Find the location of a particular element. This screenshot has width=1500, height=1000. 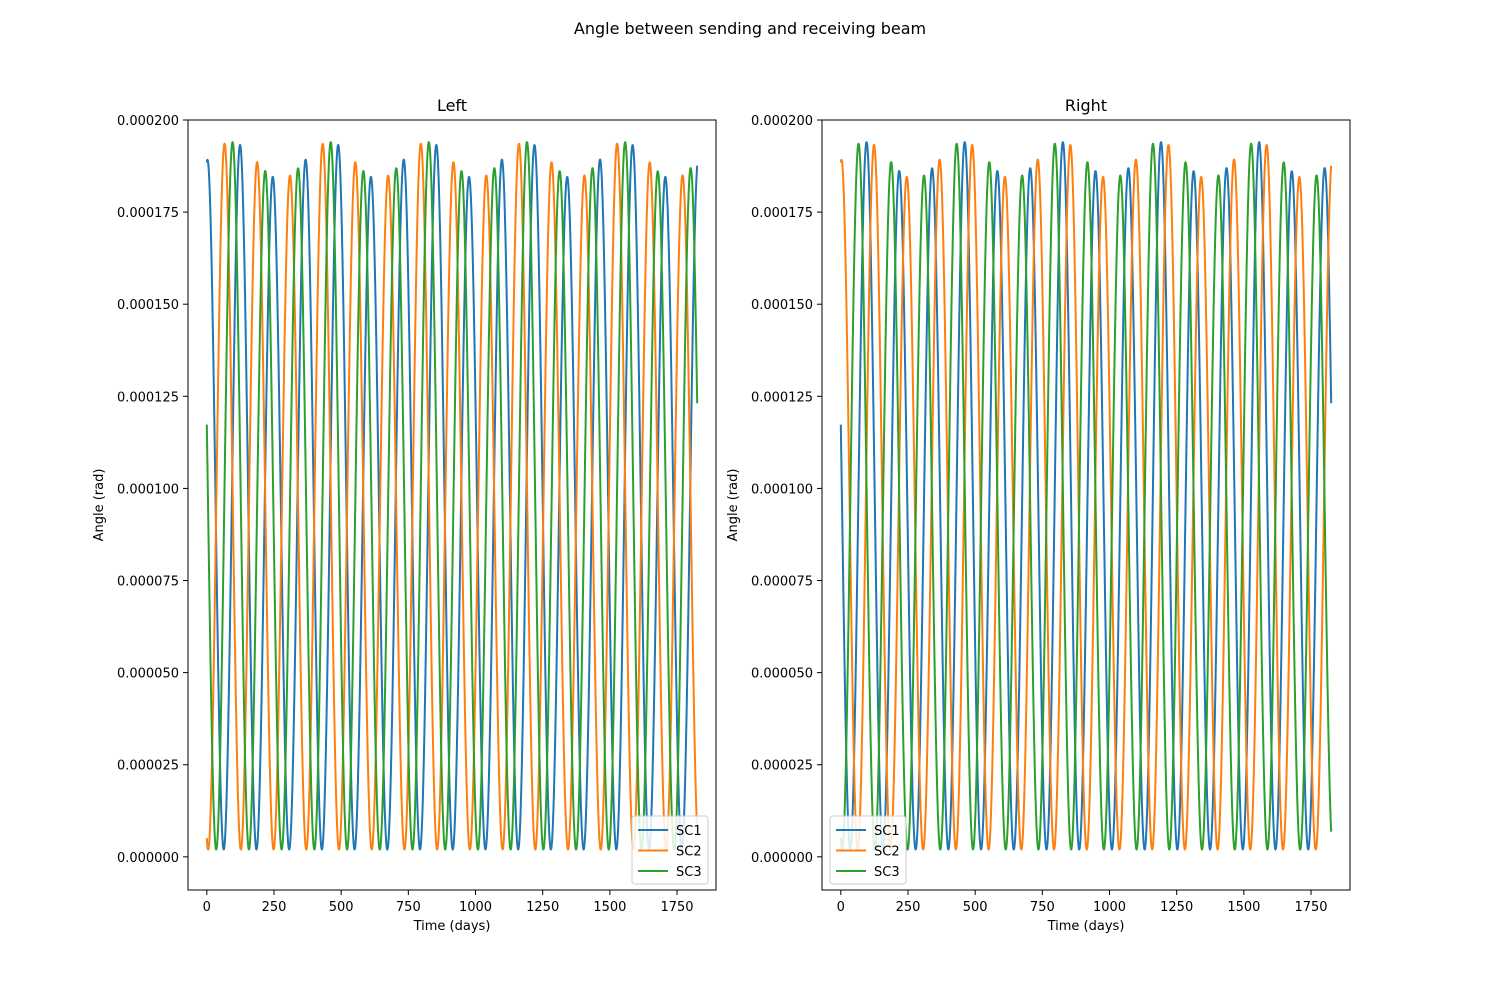

right-chart-title: Right is located at coordinates (1086, 105).